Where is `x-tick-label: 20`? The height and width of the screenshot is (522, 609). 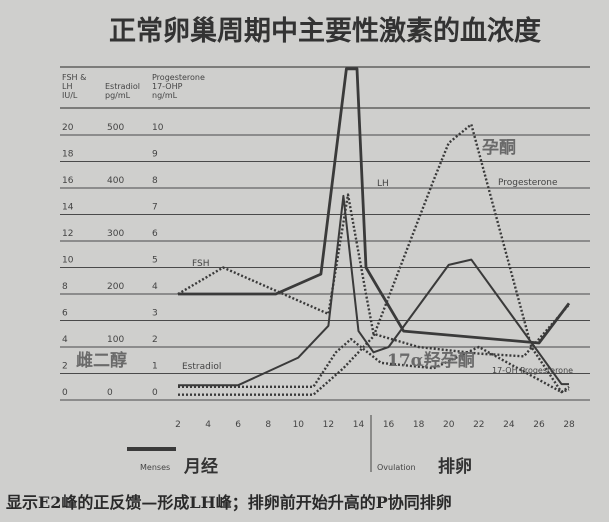 x-tick-label: 20 is located at coordinates (449, 425).